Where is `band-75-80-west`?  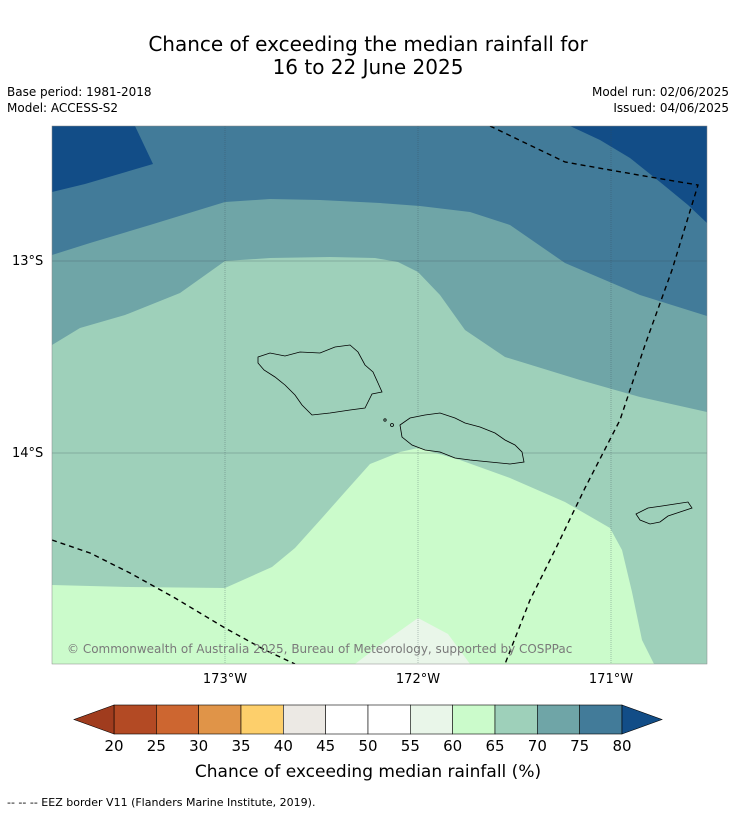
band-75-80-west is located at coordinates (102, 159).